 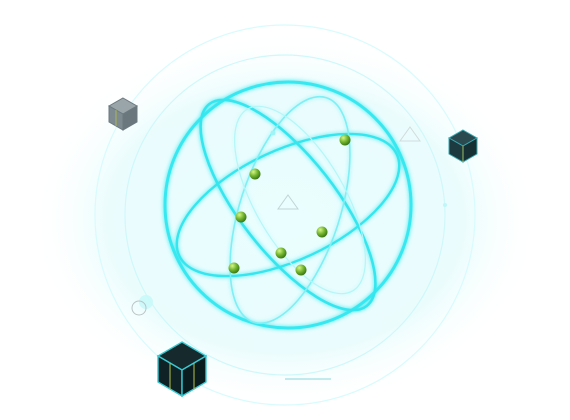 I want to click on network-nodes, so click(x=289, y=205).